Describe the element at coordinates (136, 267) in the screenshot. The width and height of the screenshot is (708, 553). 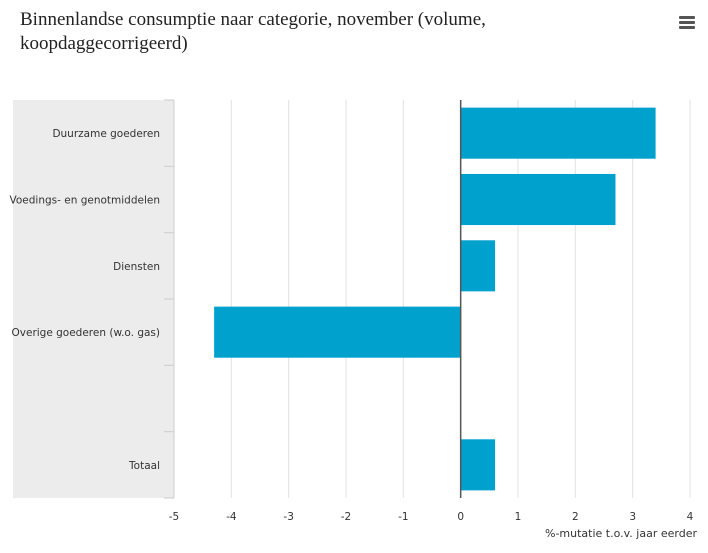
I see `category-label: Diensten` at that location.